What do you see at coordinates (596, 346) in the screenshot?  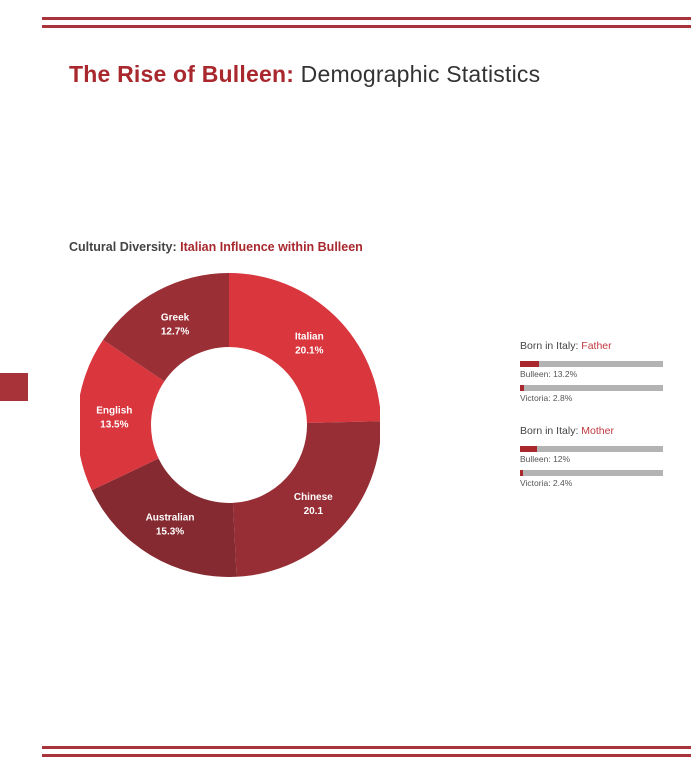 I see `bar-group-title-accent: Father` at bounding box center [596, 346].